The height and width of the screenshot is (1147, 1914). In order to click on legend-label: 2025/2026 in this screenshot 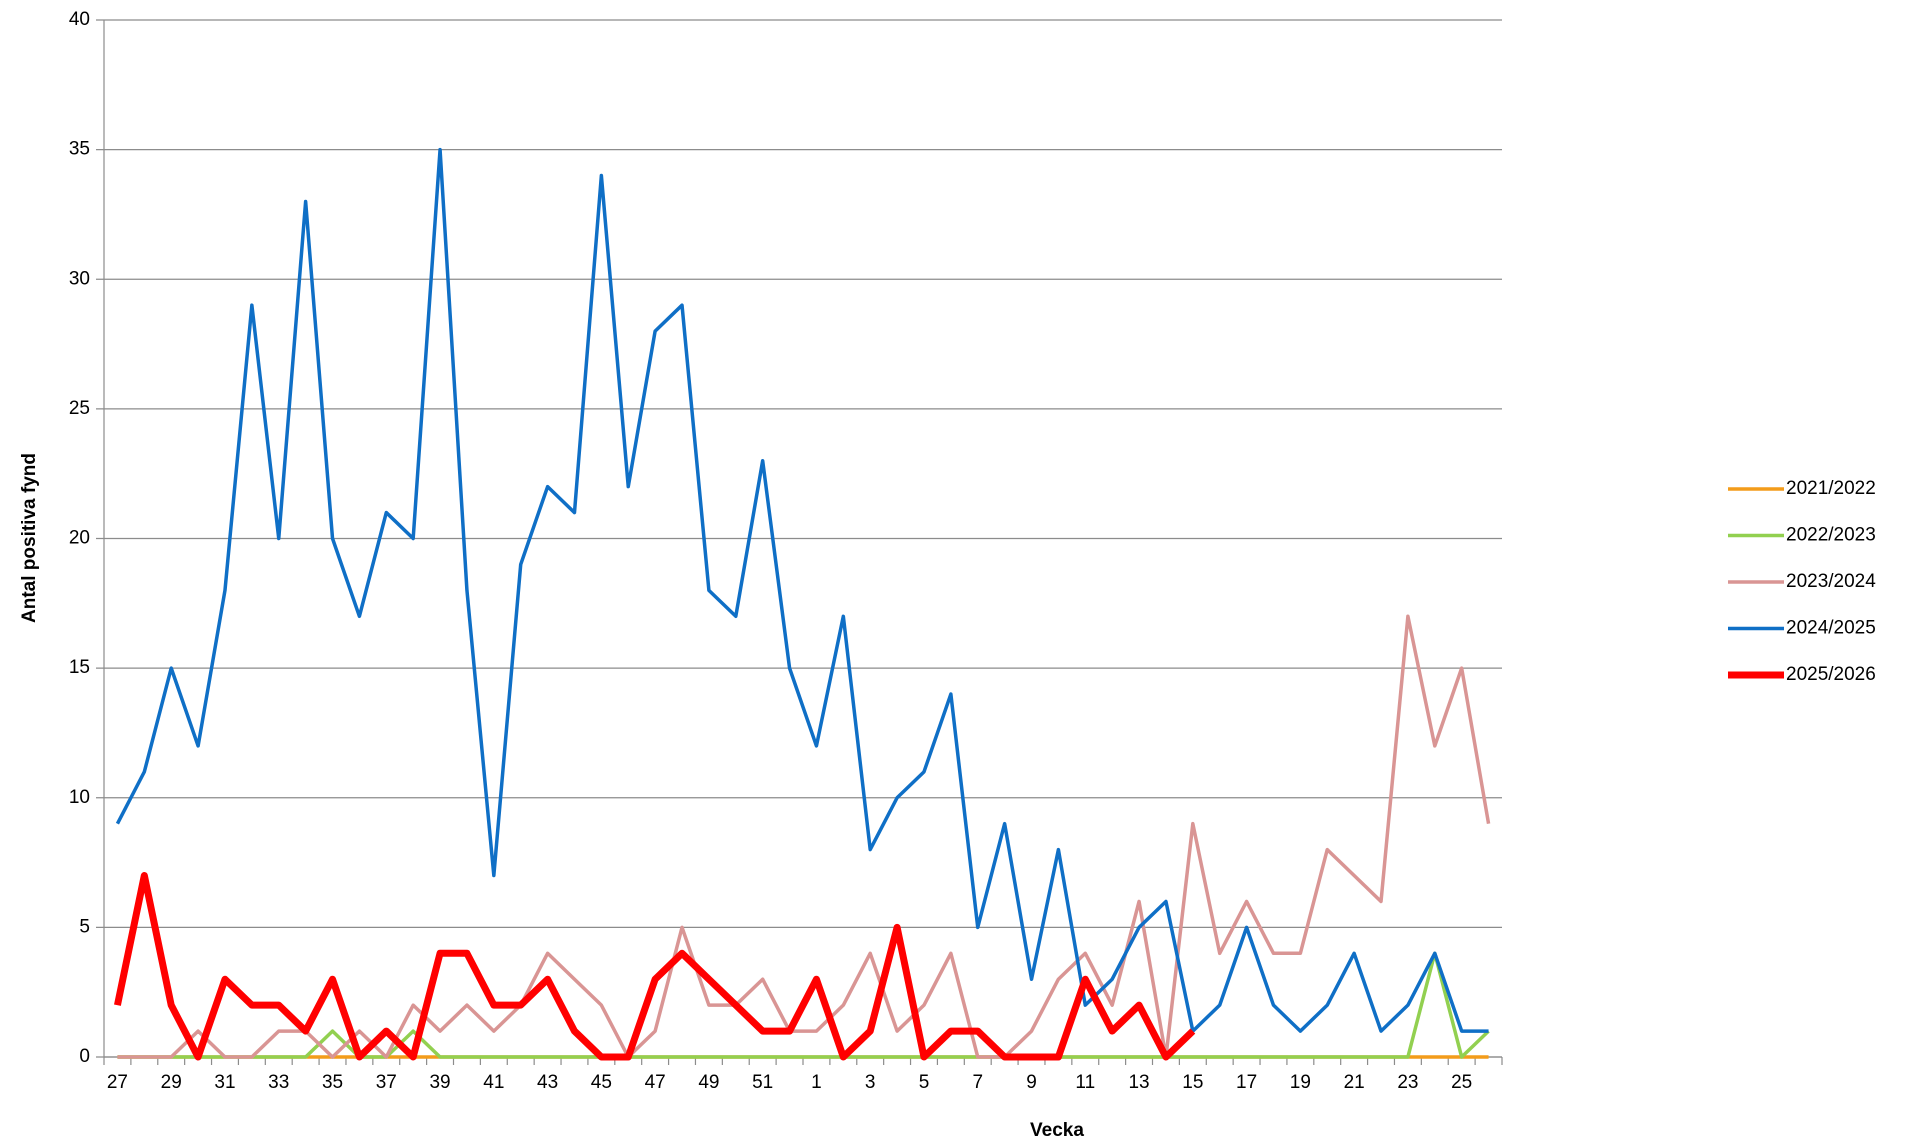, I will do `click(1831, 674)`.